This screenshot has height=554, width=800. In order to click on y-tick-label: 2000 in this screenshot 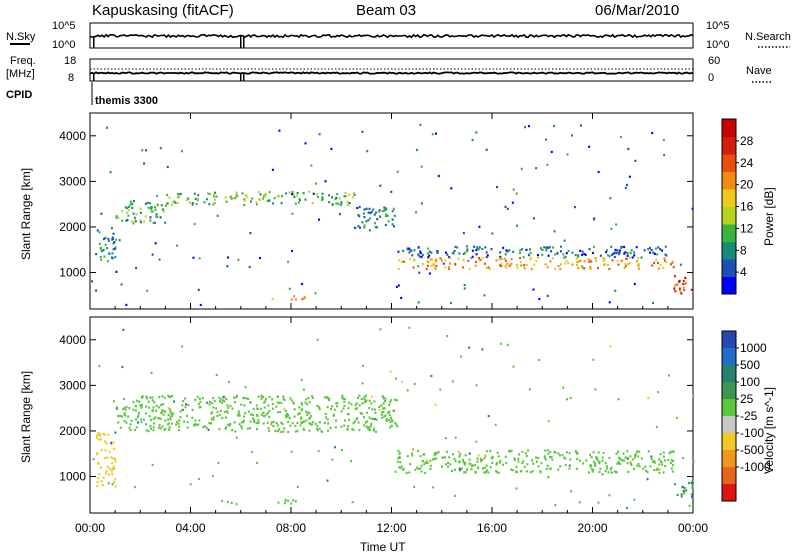, I will do `click(72, 431)`.